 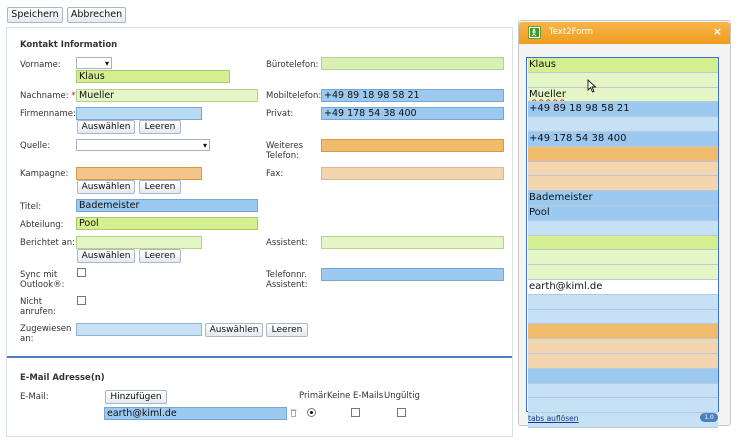 I want to click on lastname-label: Nachname: *, so click(x=48, y=96).